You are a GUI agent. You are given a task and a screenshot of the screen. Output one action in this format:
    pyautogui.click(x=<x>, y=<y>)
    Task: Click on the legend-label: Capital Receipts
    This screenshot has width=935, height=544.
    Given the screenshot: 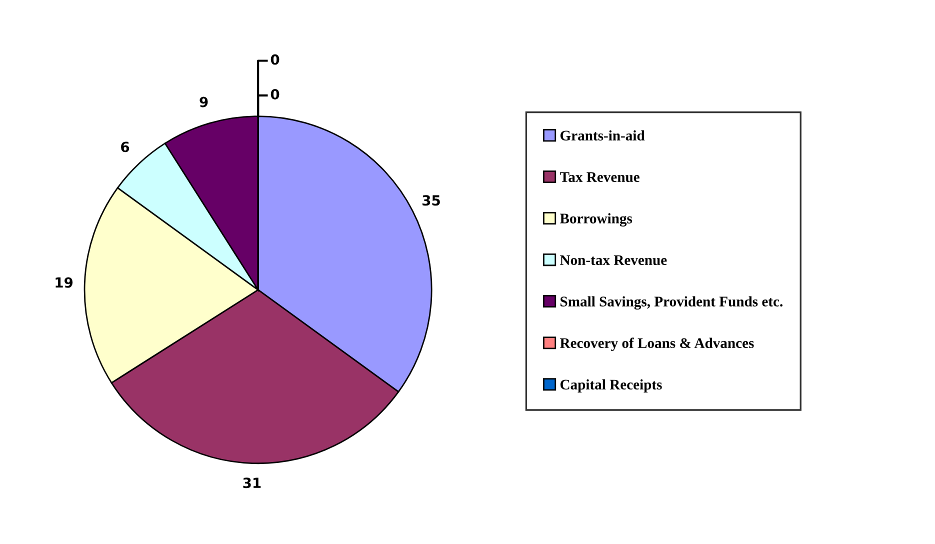 What is the action you would take?
    pyautogui.click(x=611, y=386)
    